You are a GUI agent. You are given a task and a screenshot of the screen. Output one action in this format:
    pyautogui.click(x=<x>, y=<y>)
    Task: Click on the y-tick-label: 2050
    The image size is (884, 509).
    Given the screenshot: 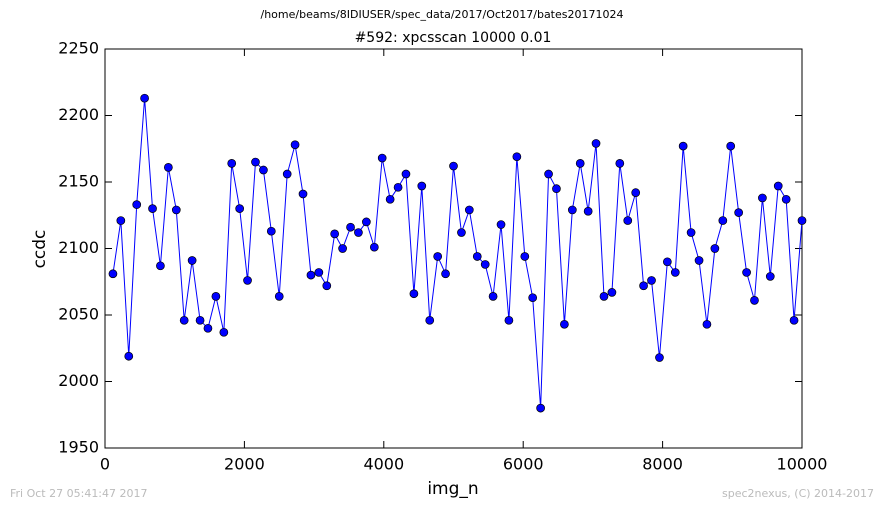 What is the action you would take?
    pyautogui.click(x=78, y=314)
    